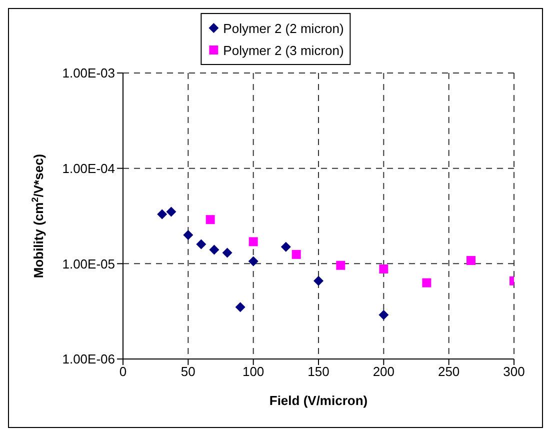 The height and width of the screenshot is (436, 551). Describe the element at coordinates (88, 73) in the screenshot. I see `y-tick-label: 1.00E-03` at that location.